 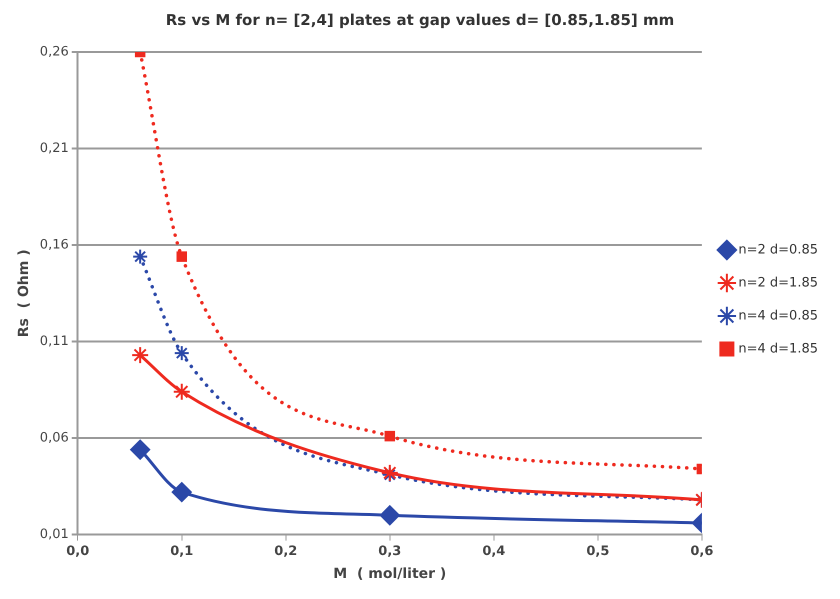 I want to click on y-axis-title: Rs ( Ohm ), so click(x=24, y=293).